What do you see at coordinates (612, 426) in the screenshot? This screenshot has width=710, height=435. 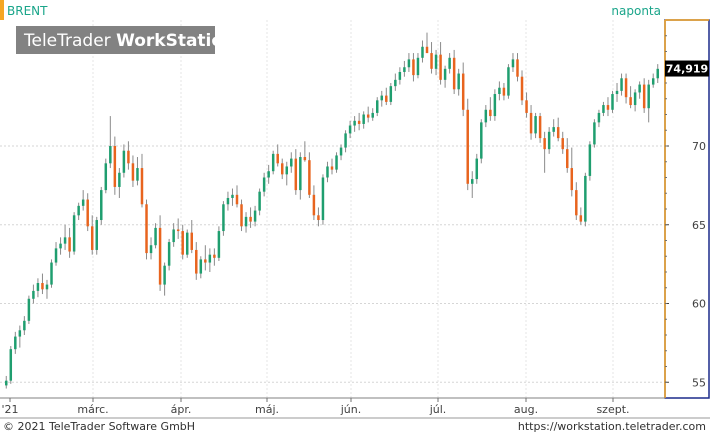 I see `source-url-link: https://workstation.teletrader.com` at bounding box center [612, 426].